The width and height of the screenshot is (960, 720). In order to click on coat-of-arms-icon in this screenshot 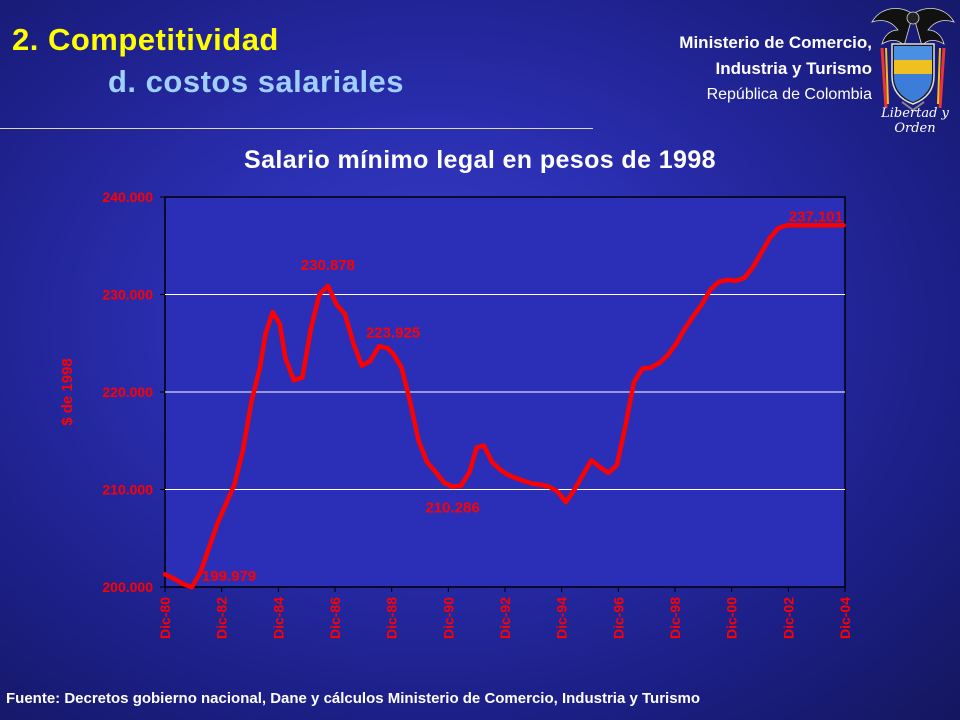, I will do `click(913, 60)`.